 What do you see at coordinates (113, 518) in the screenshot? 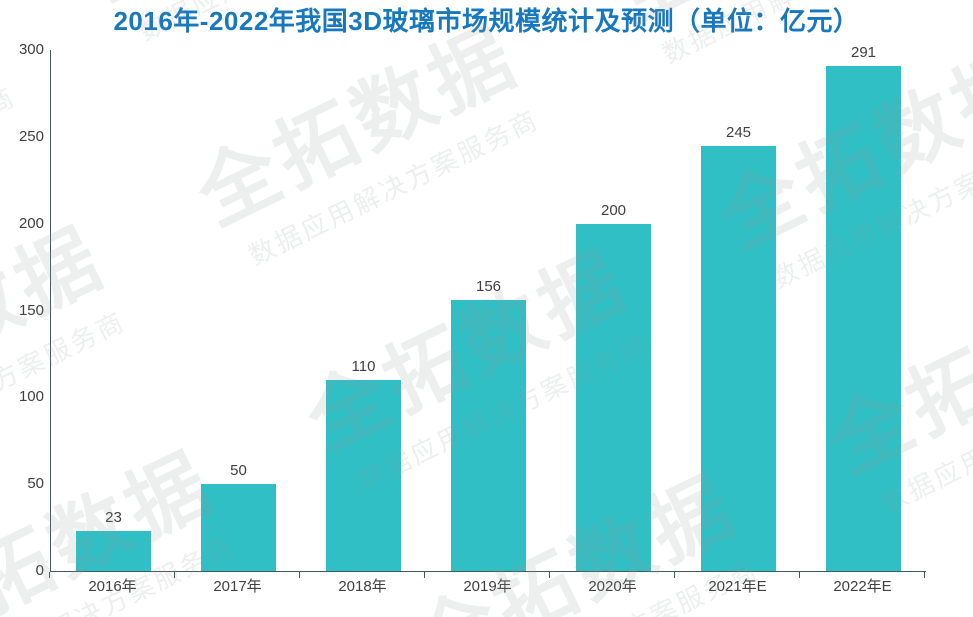
I see `bar-value-label: 23` at bounding box center [113, 518].